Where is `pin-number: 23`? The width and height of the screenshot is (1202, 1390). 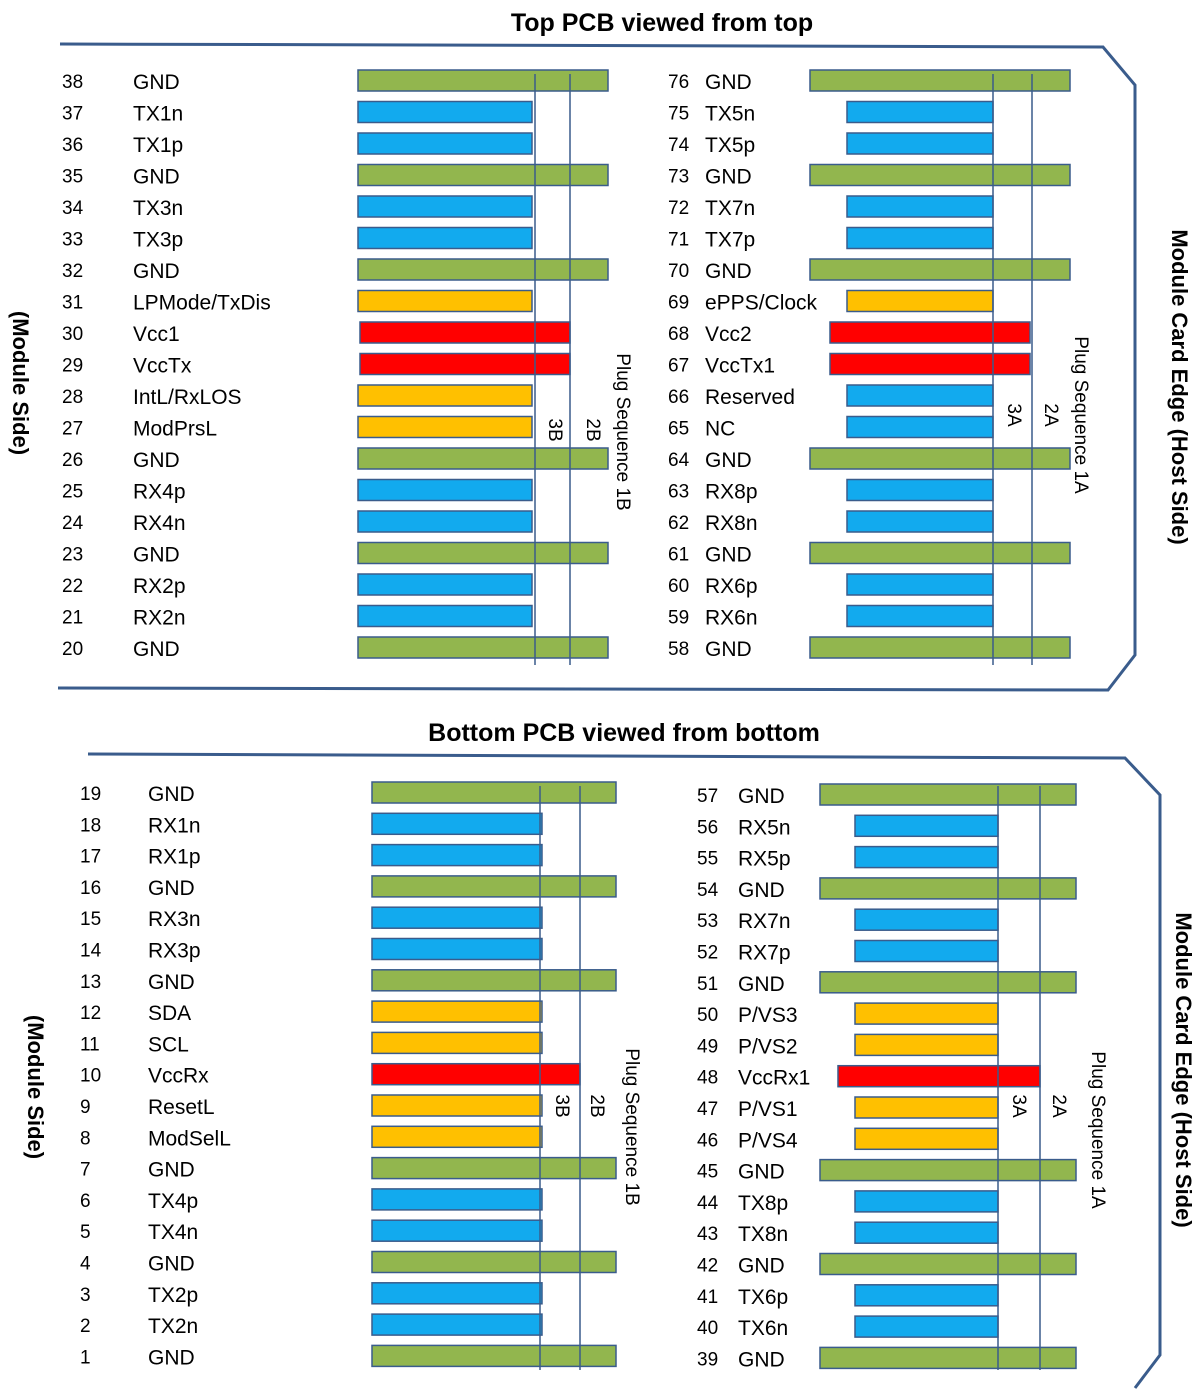
pin-number: 23 is located at coordinates (72, 555).